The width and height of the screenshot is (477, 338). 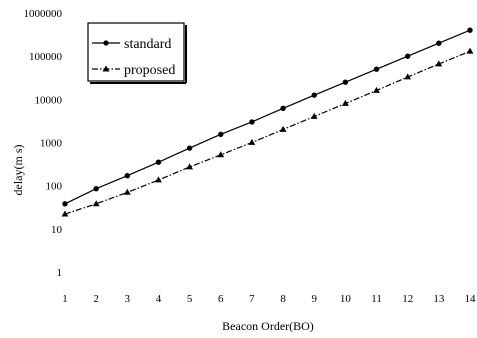 I want to click on y-tick-label: 100, so click(x=54, y=187).